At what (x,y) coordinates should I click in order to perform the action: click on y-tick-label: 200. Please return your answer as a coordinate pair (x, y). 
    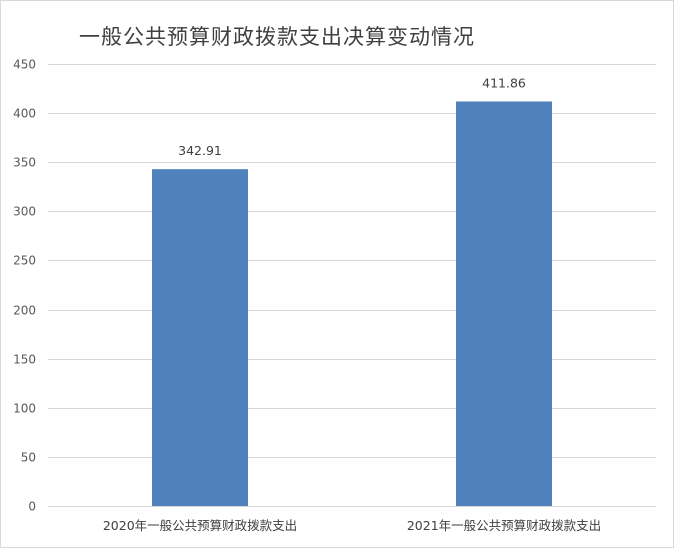
    Looking at the image, I should click on (24, 311).